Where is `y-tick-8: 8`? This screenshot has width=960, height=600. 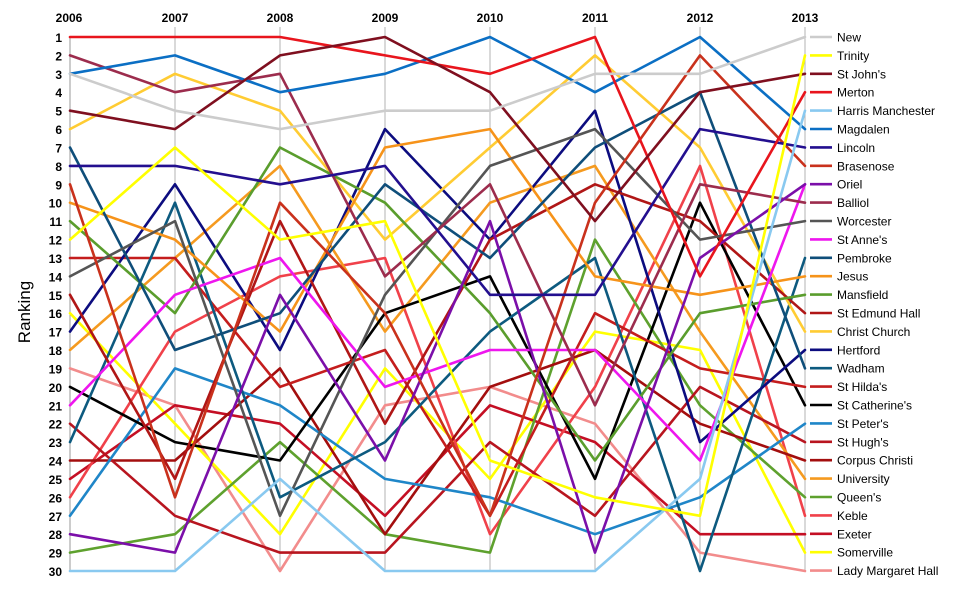 y-tick-8: 8 is located at coordinates (58, 167).